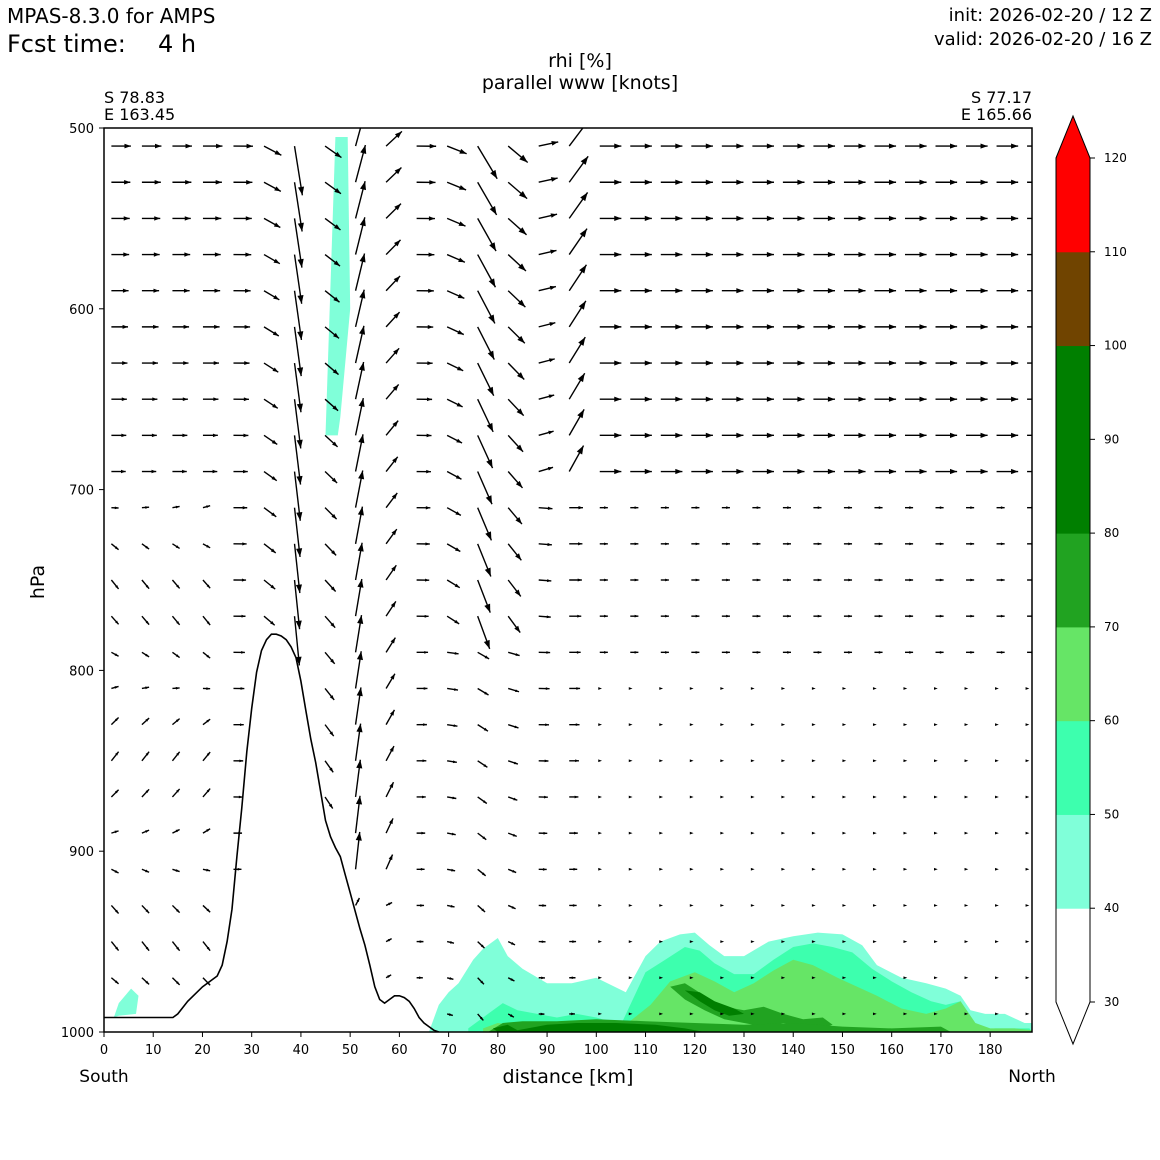 This screenshot has height=1160, width=1160. I want to click on x-tick-label: 110, so click(645, 1050).